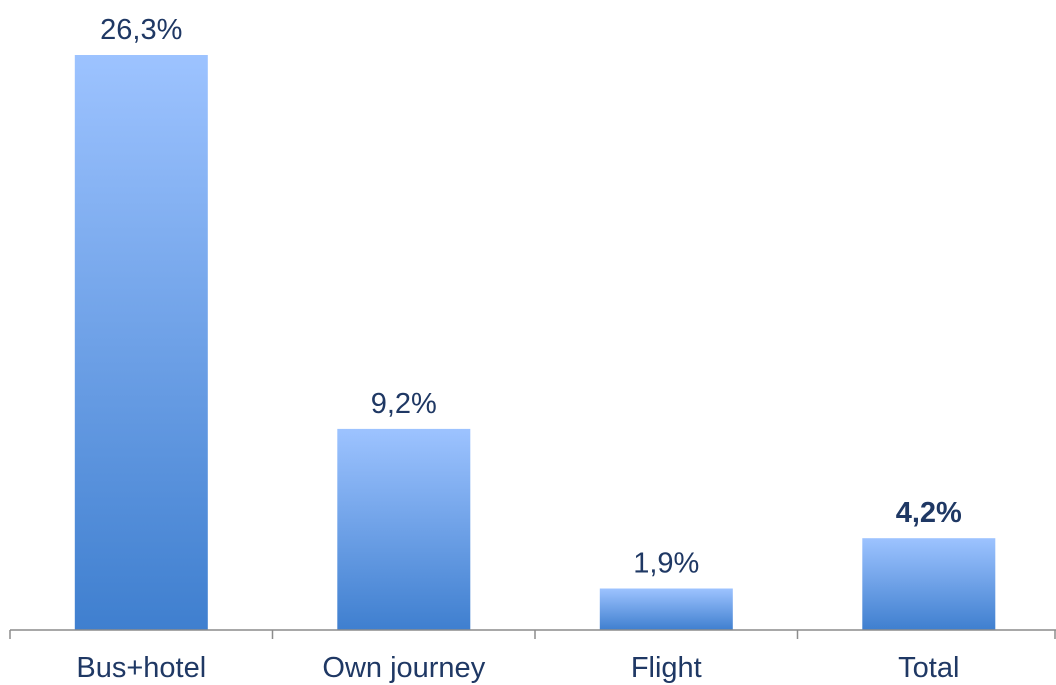  Describe the element at coordinates (928, 668) in the screenshot. I see `category-label-total: Total` at that location.